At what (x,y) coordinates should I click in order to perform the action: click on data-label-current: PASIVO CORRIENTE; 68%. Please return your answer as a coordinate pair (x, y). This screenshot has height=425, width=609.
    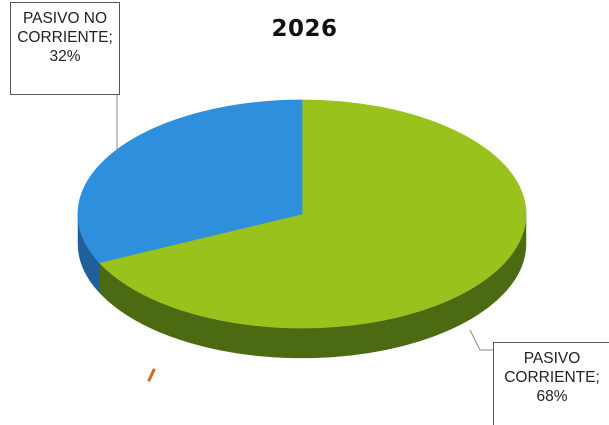
    Looking at the image, I should click on (551, 383).